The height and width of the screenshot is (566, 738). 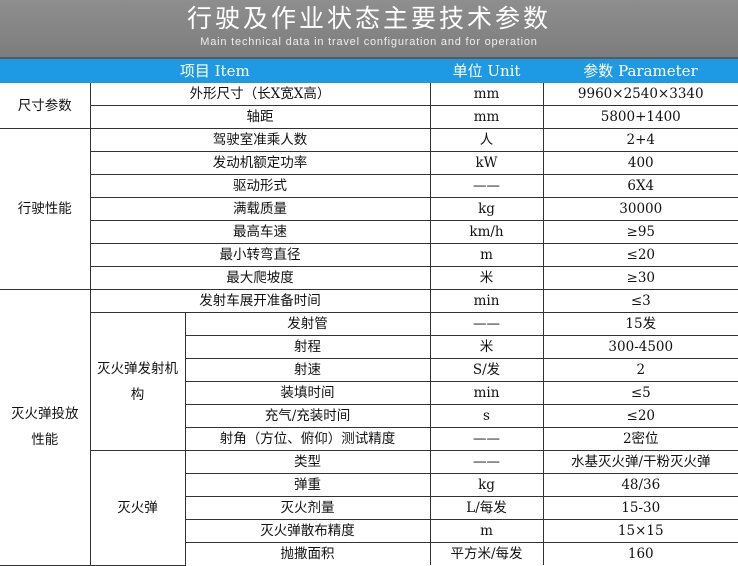 I want to click on item-cell: 类型, so click(x=307, y=462).